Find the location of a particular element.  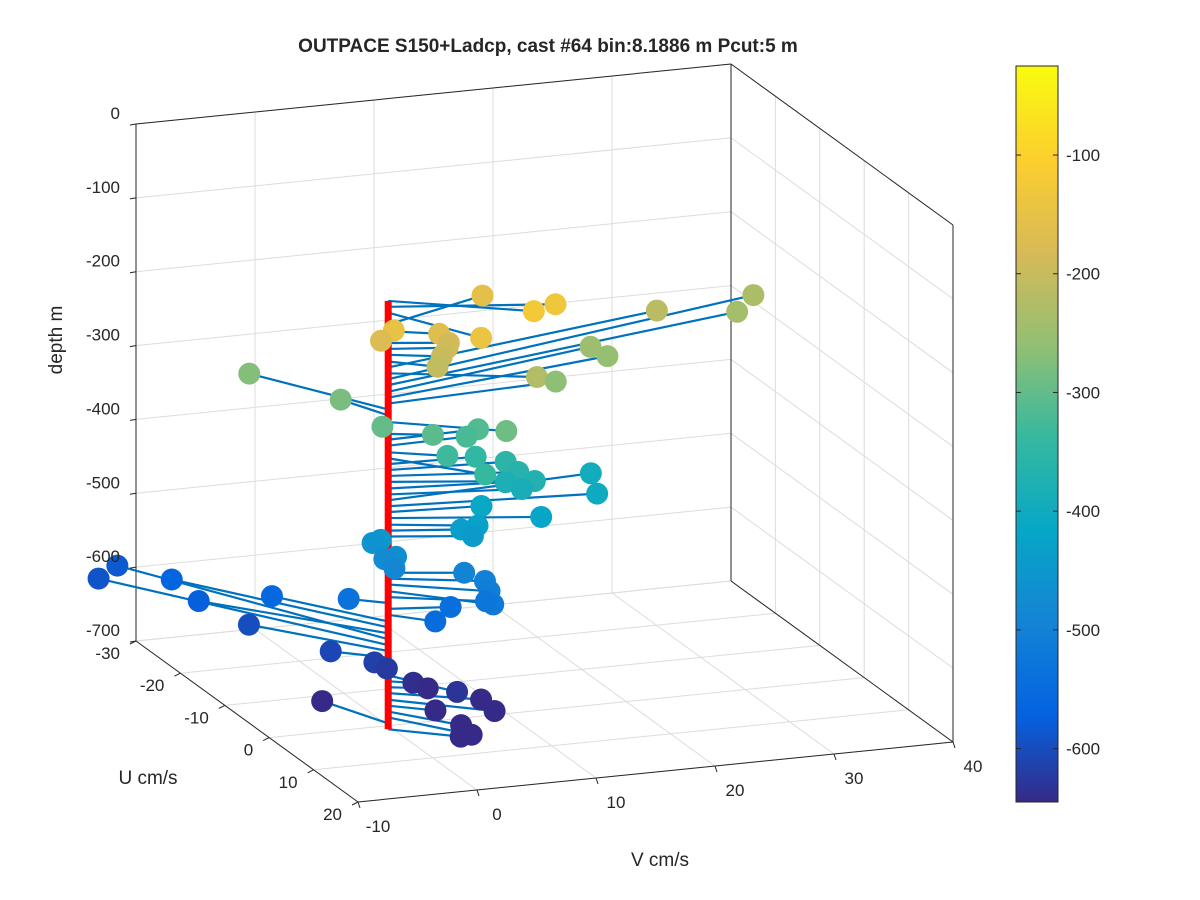

y-tick-label: 10 is located at coordinates (288, 782).